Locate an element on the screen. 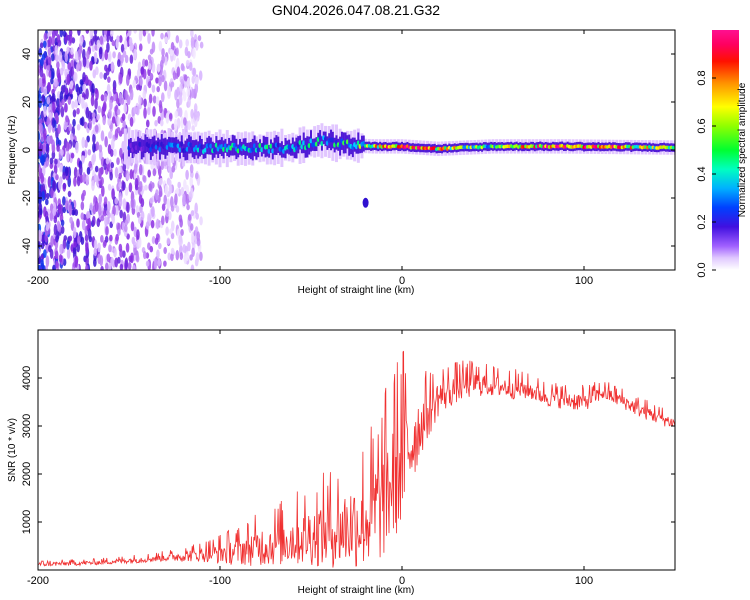 Image resolution: width=750 pixels, height=600 pixels. x-tick-label: 100 is located at coordinates (584, 281).